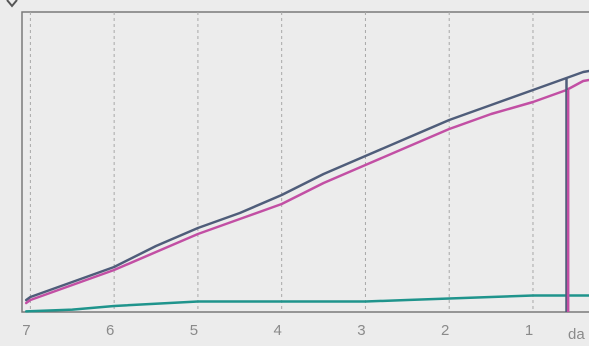  I want to click on x-axis-label: da, so click(576, 333).